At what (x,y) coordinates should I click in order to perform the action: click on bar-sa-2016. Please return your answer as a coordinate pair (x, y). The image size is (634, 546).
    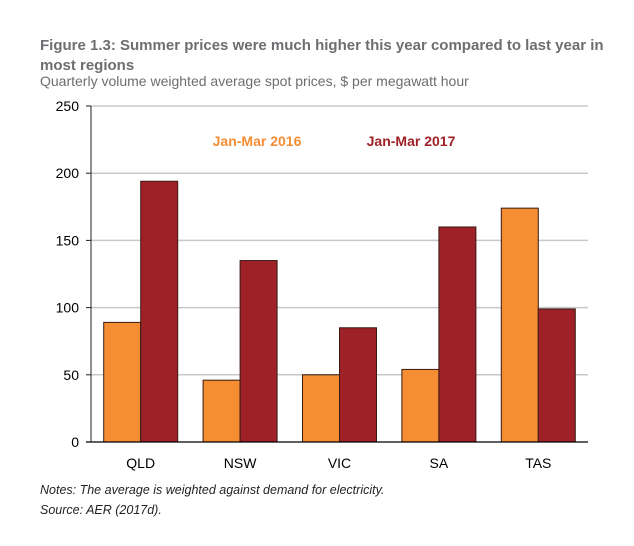
    Looking at the image, I should click on (420, 405).